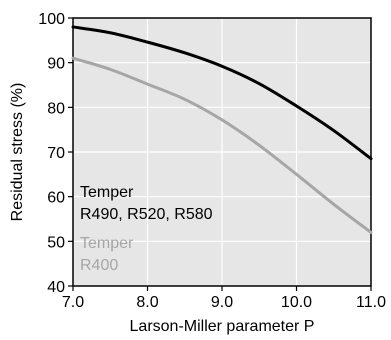  Describe the element at coordinates (222, 326) in the screenshot. I see `x-axis-label: Larson-Miller parameter P` at that location.